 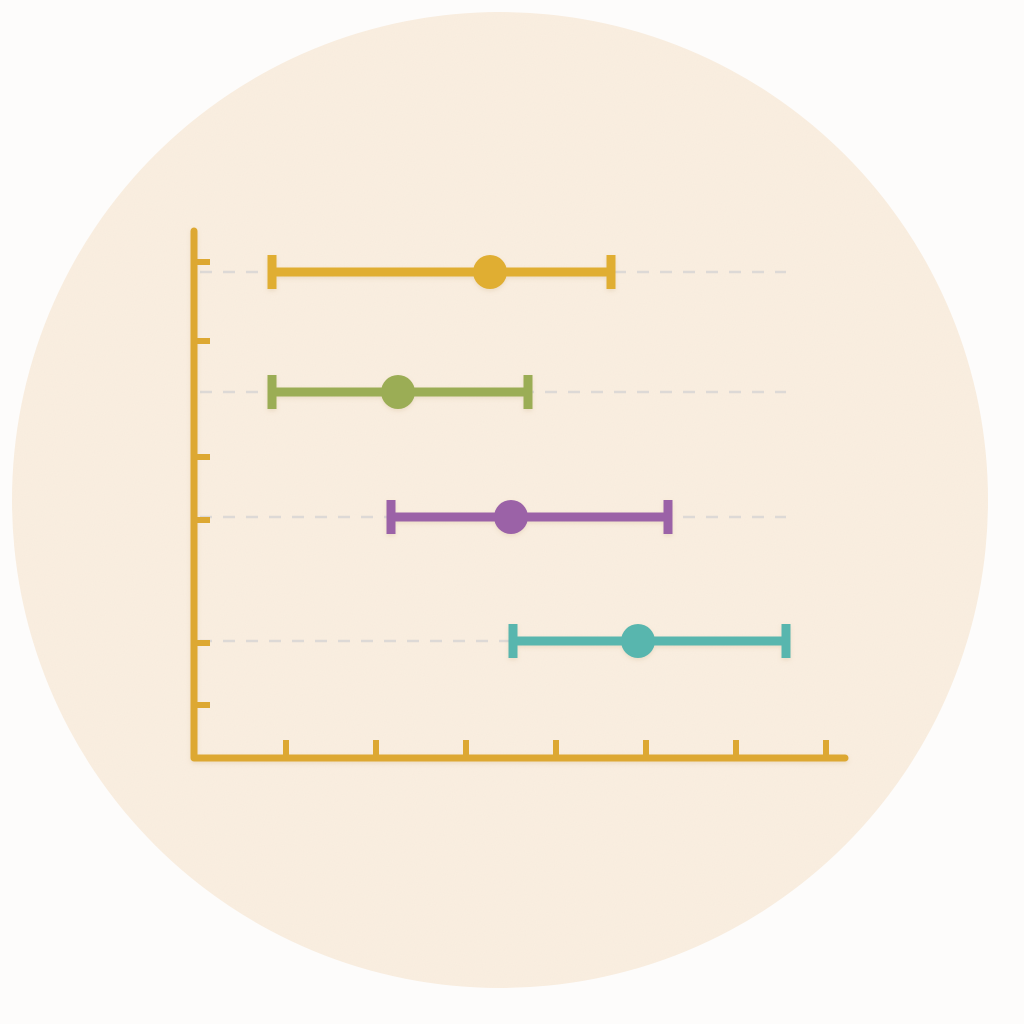 What do you see at coordinates (202, 483) in the screenshot?
I see `y-axis-ticks` at bounding box center [202, 483].